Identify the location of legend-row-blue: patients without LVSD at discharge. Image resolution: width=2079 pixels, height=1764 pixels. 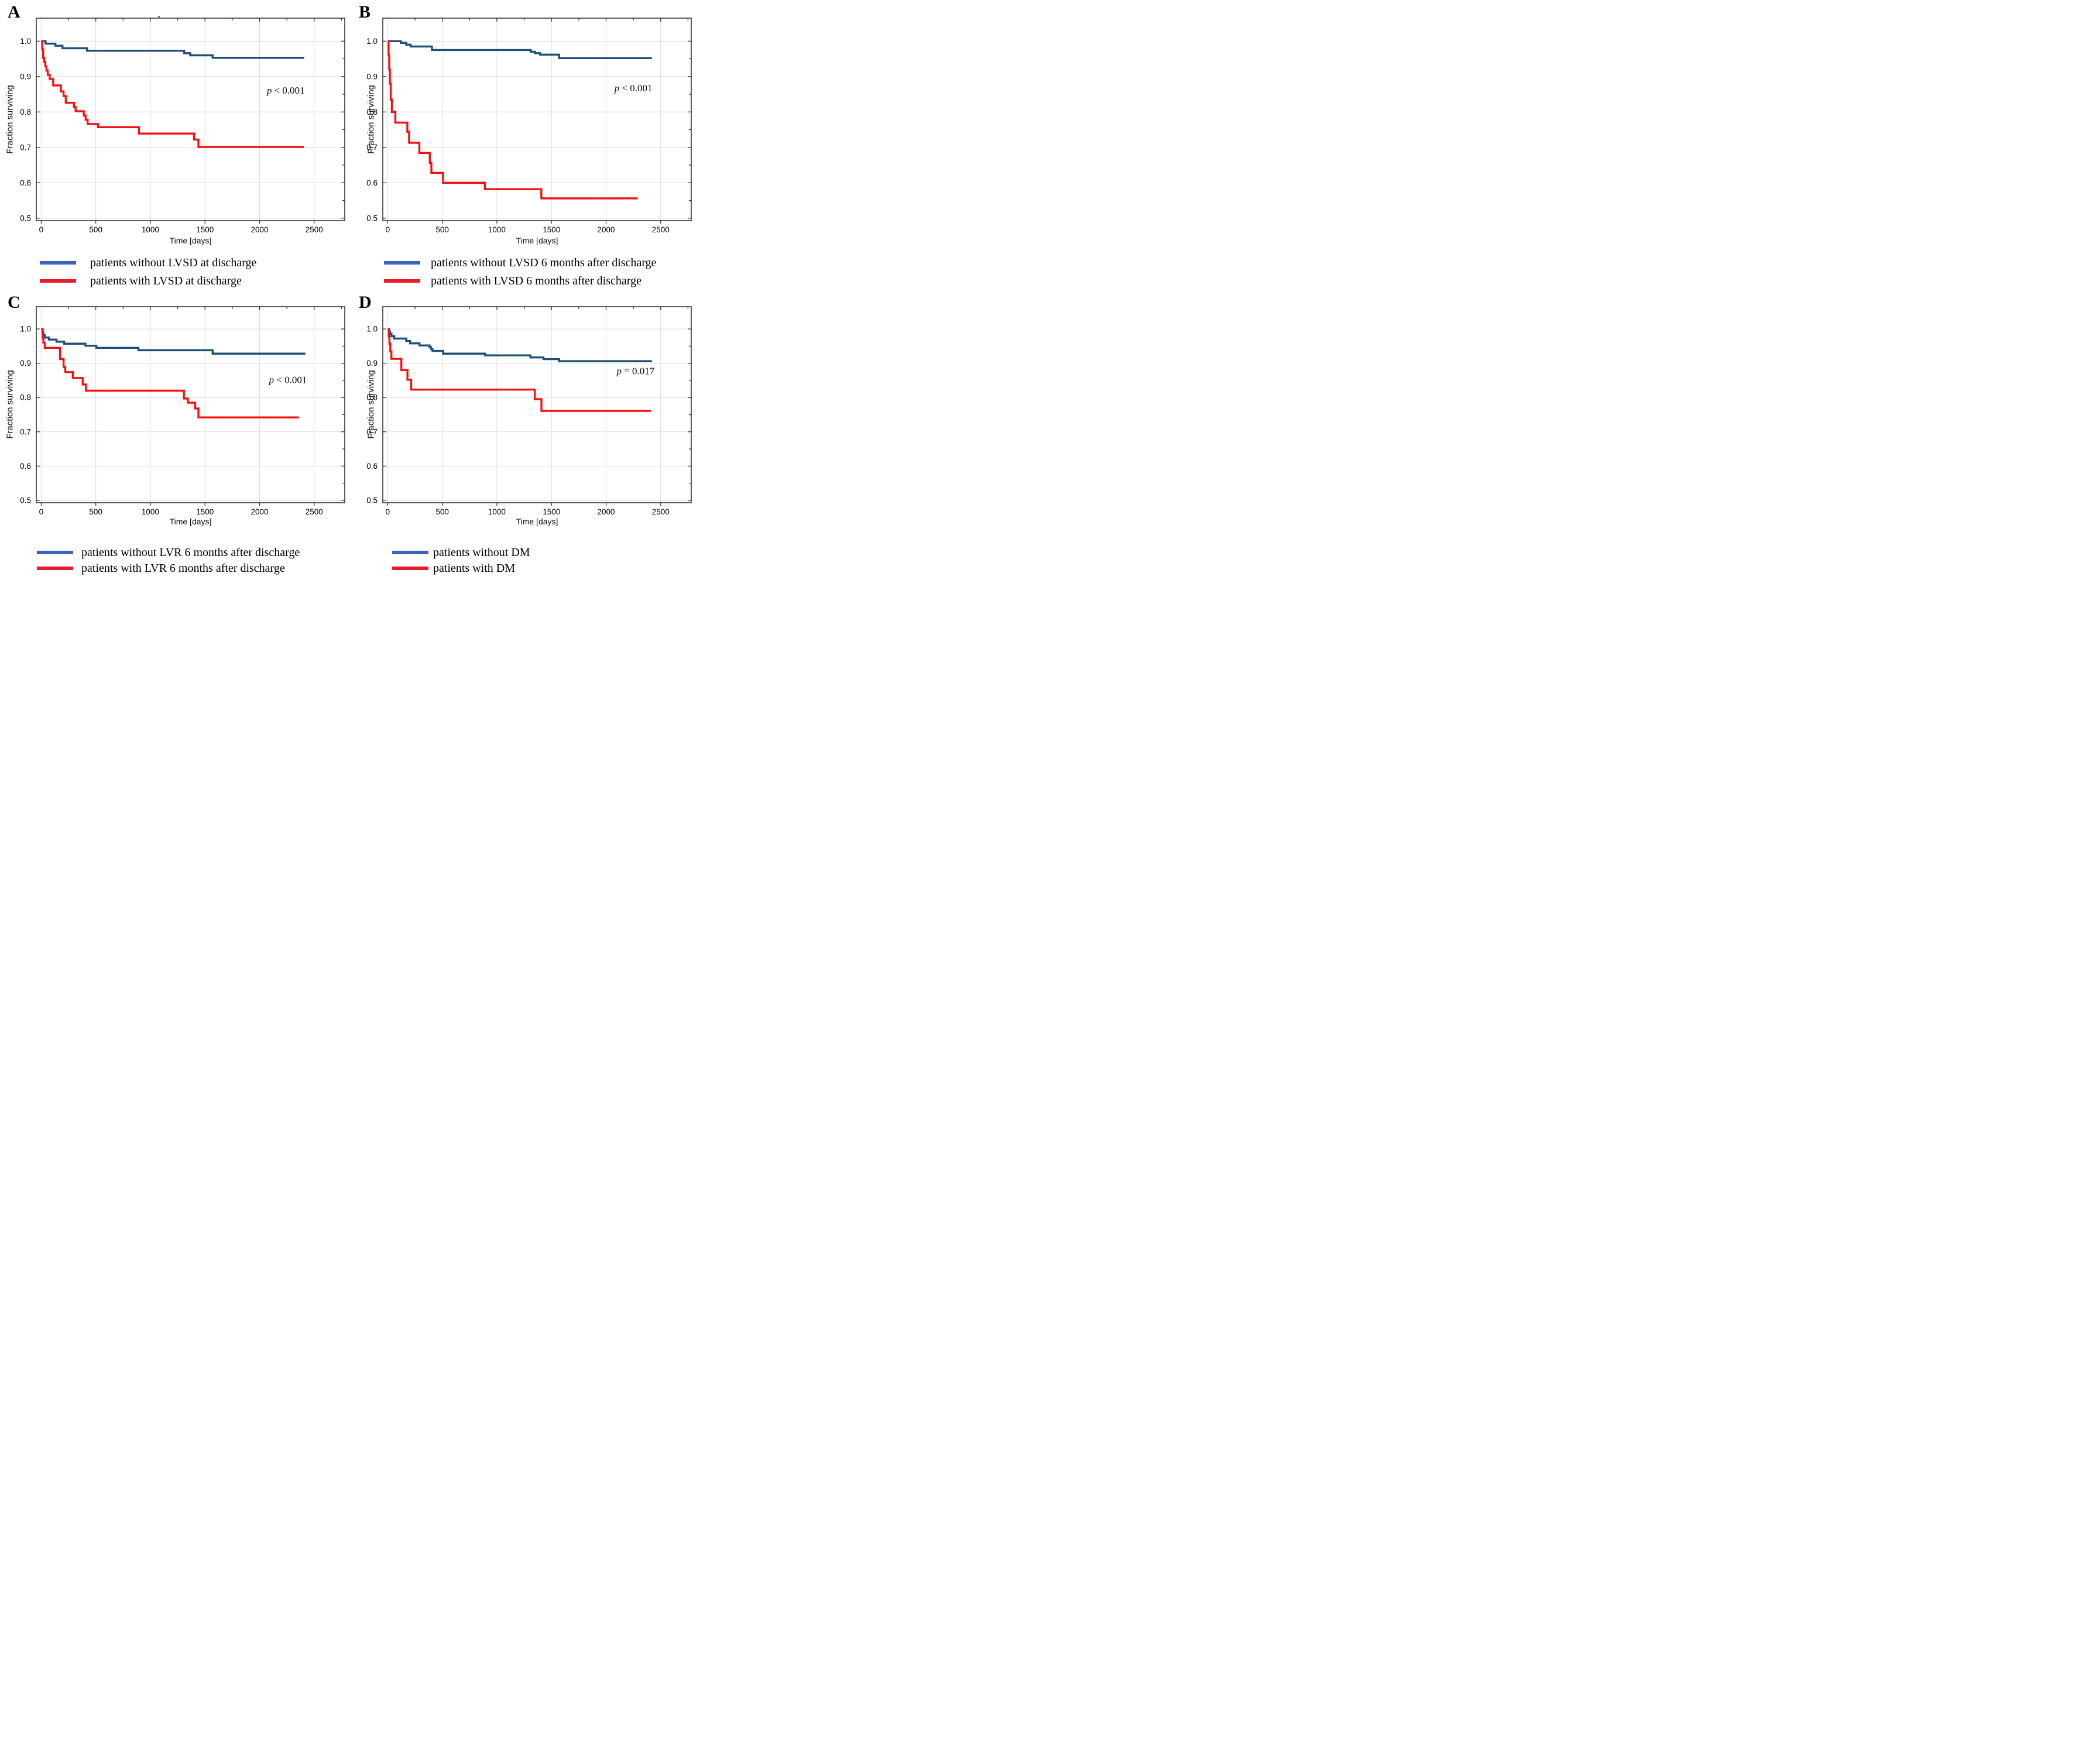
(148, 263).